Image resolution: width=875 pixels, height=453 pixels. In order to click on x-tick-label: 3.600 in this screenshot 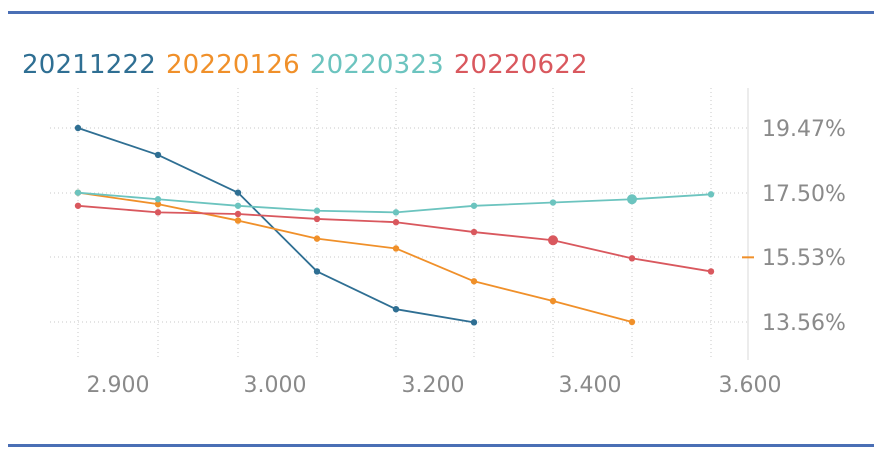, I will do `click(750, 385)`.